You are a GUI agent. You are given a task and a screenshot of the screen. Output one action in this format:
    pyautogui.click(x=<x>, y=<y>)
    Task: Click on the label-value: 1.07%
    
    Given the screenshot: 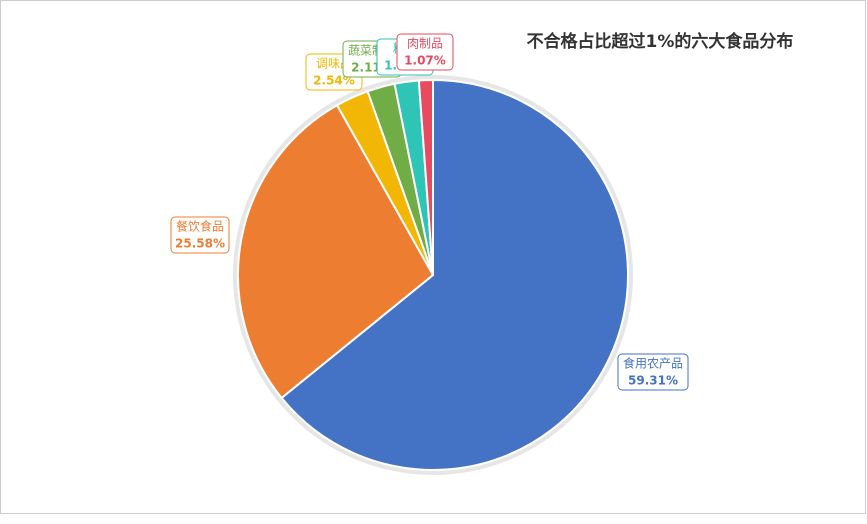 What is the action you would take?
    pyautogui.click(x=425, y=61)
    